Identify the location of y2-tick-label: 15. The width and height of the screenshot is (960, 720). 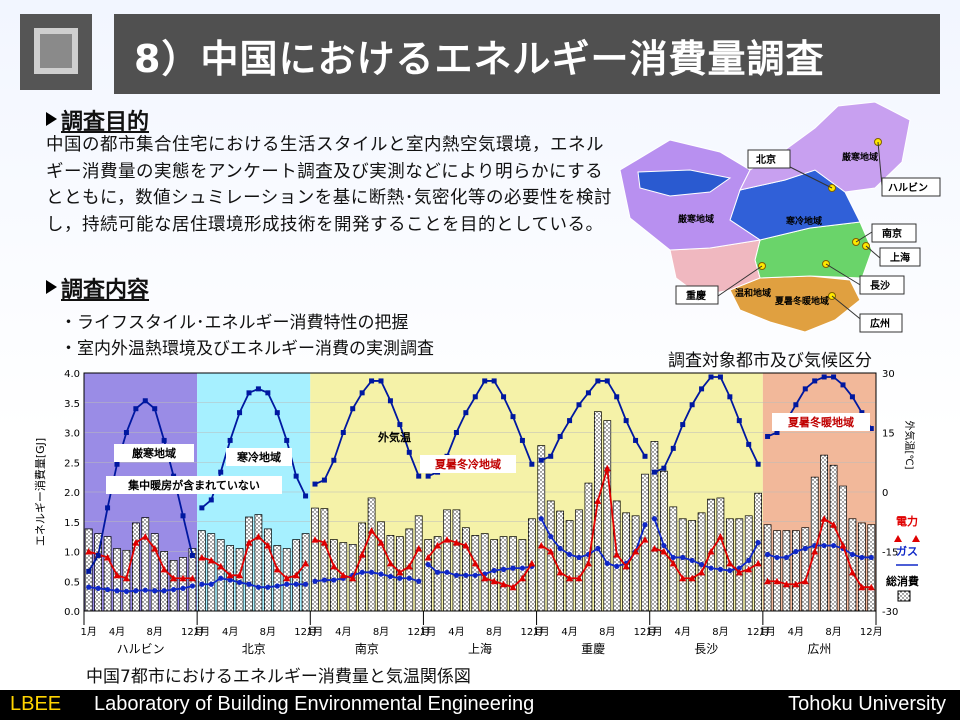
(888, 434).